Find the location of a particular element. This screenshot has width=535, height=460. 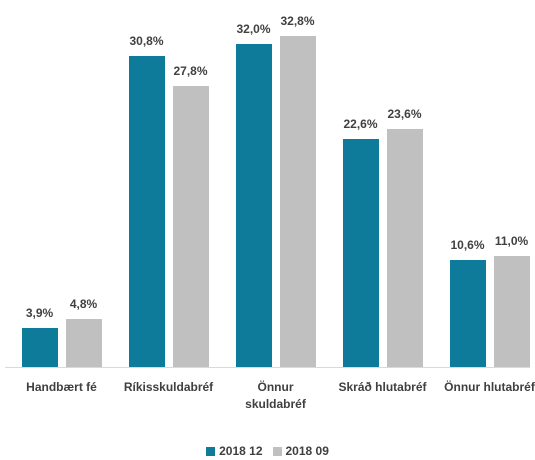

legend: 2018 12 2018 09 is located at coordinates (267, 451).